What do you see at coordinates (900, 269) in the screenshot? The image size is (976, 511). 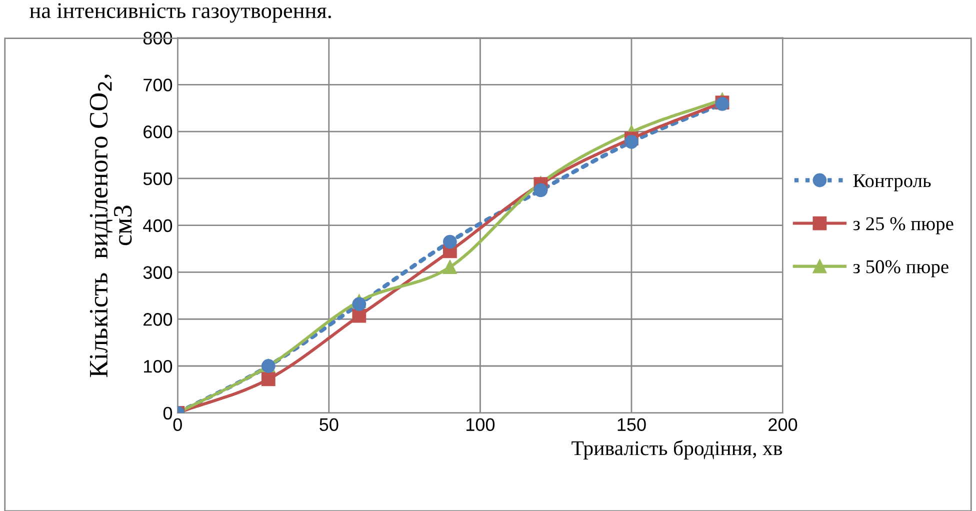 I see `legend-label: з 50% пюре` at bounding box center [900, 269].